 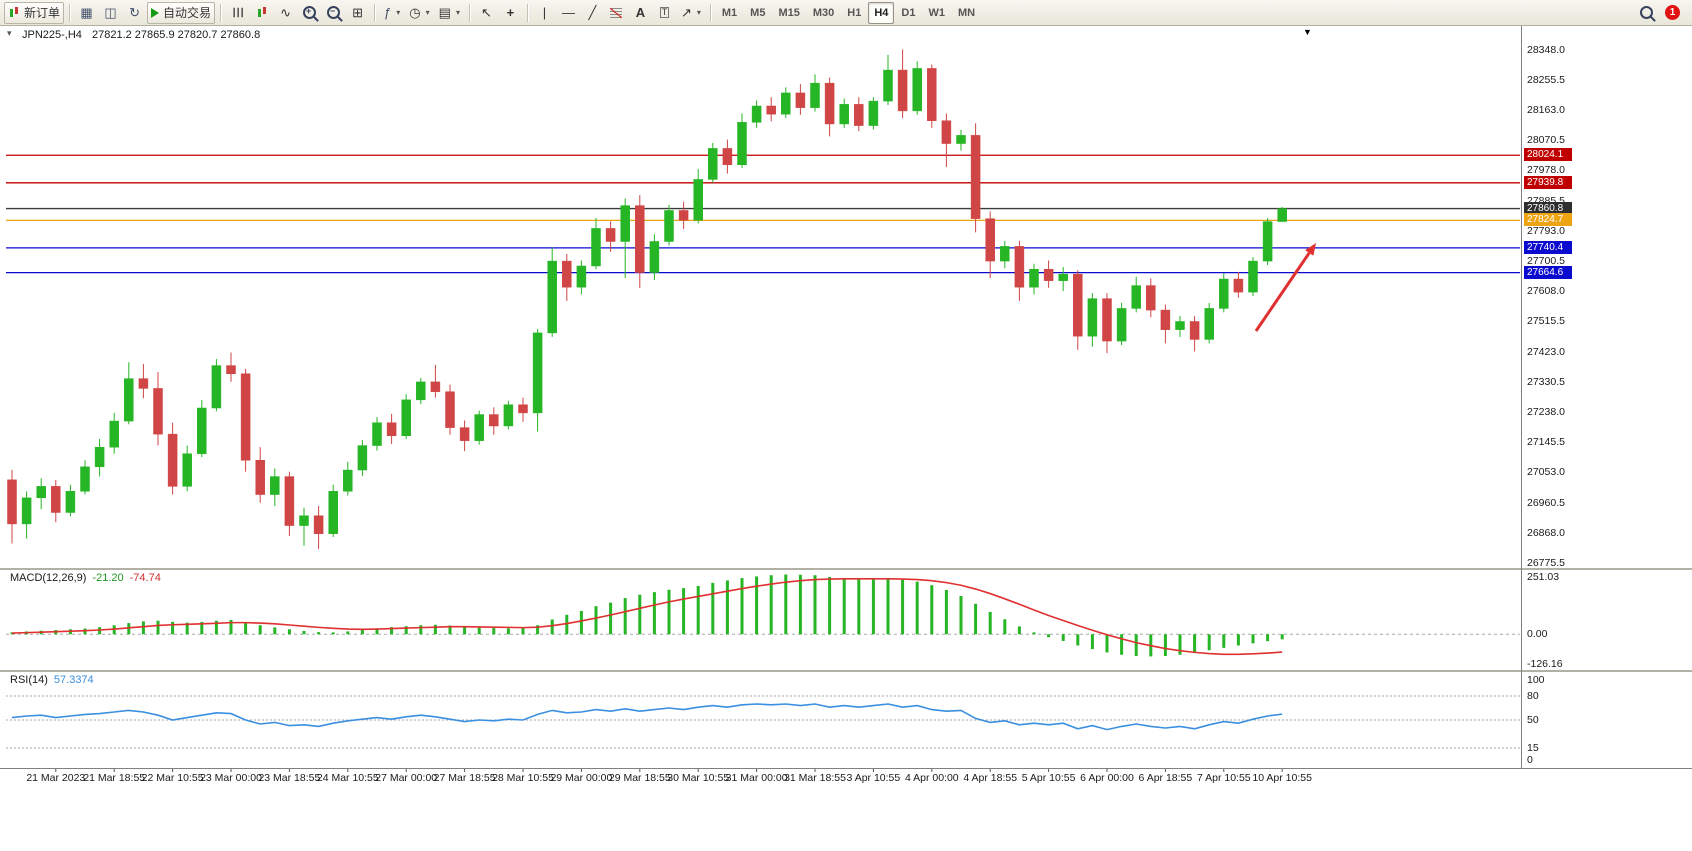 I want to click on periods-button: ◷ ▾, so click(x=419, y=13).